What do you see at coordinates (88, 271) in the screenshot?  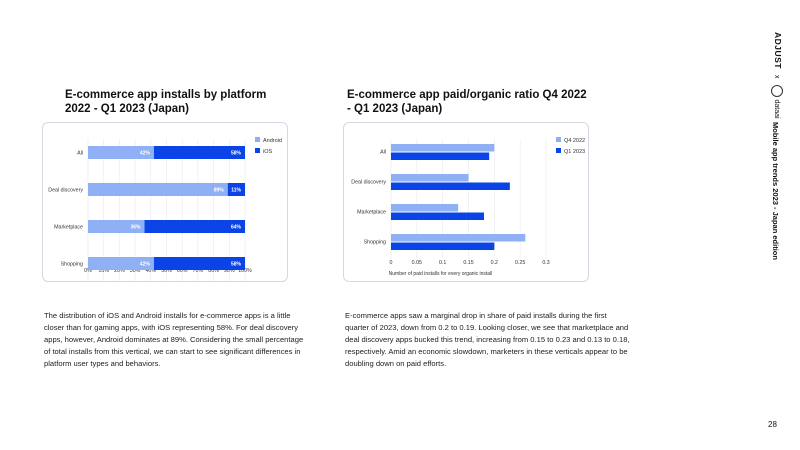 I see `x-tick-label: 0%` at bounding box center [88, 271].